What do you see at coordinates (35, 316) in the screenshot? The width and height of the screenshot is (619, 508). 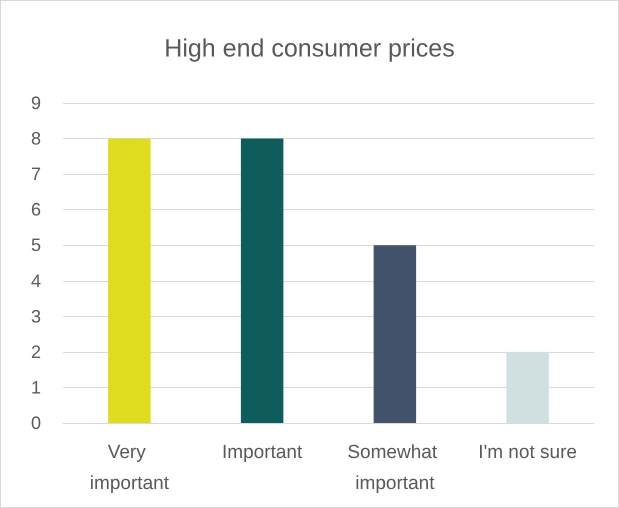 I see `y-tick-label: 3` at bounding box center [35, 316].